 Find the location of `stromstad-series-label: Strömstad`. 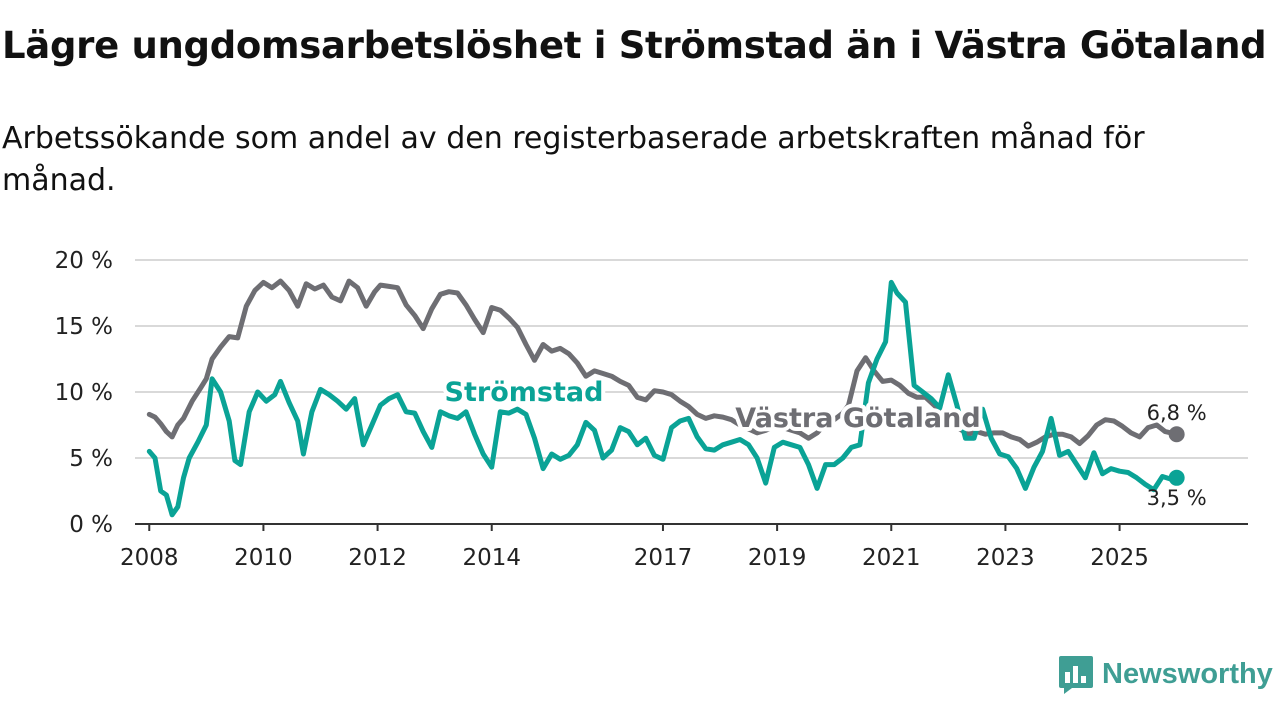

stromstad-series-label: Strömstad is located at coordinates (524, 392).